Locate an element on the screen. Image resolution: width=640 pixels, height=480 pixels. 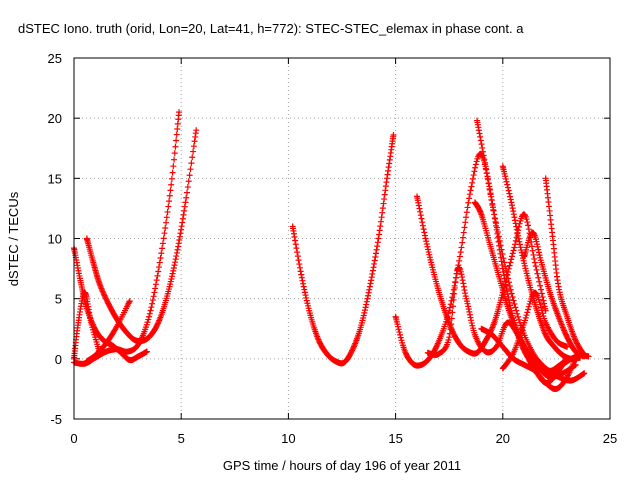
x-axis-label: GPS time / hours of day 196 of year 2011 is located at coordinates (342, 465).